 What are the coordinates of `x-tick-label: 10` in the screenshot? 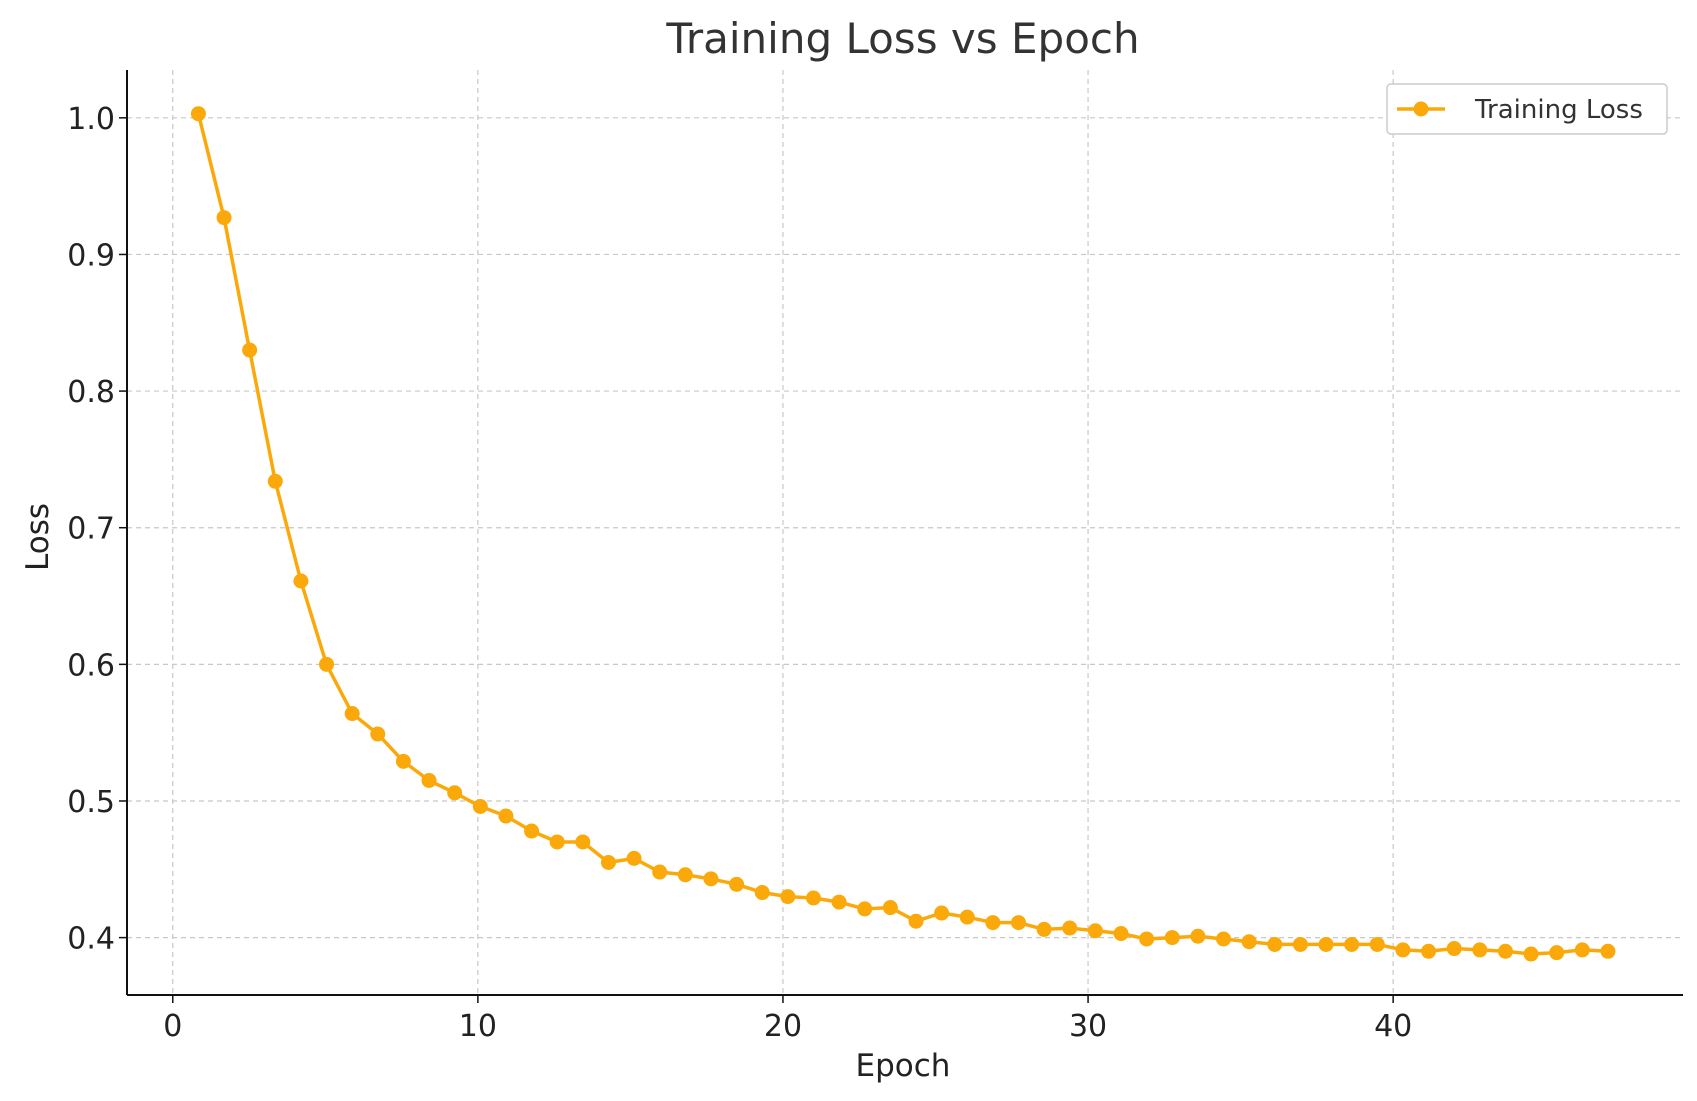 It's located at (478, 1026).